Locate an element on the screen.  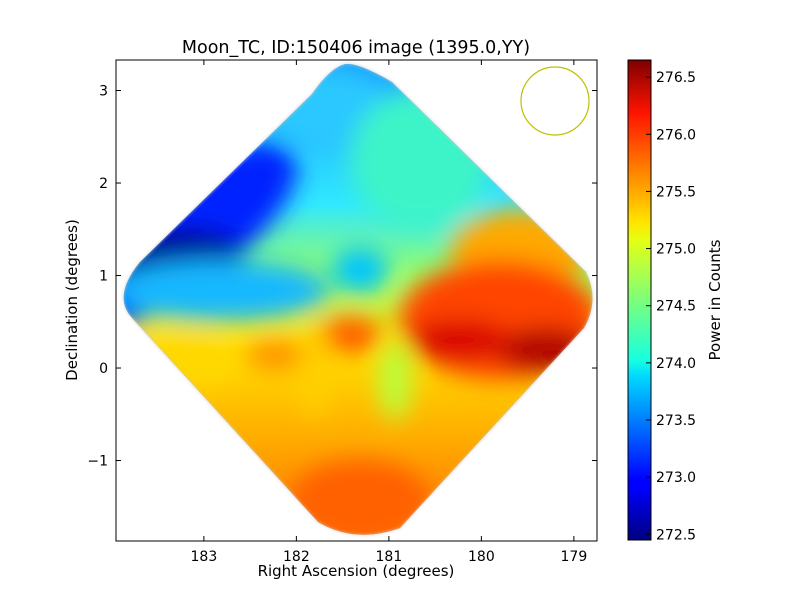
y-tick-label: 0 is located at coordinates (103, 369).